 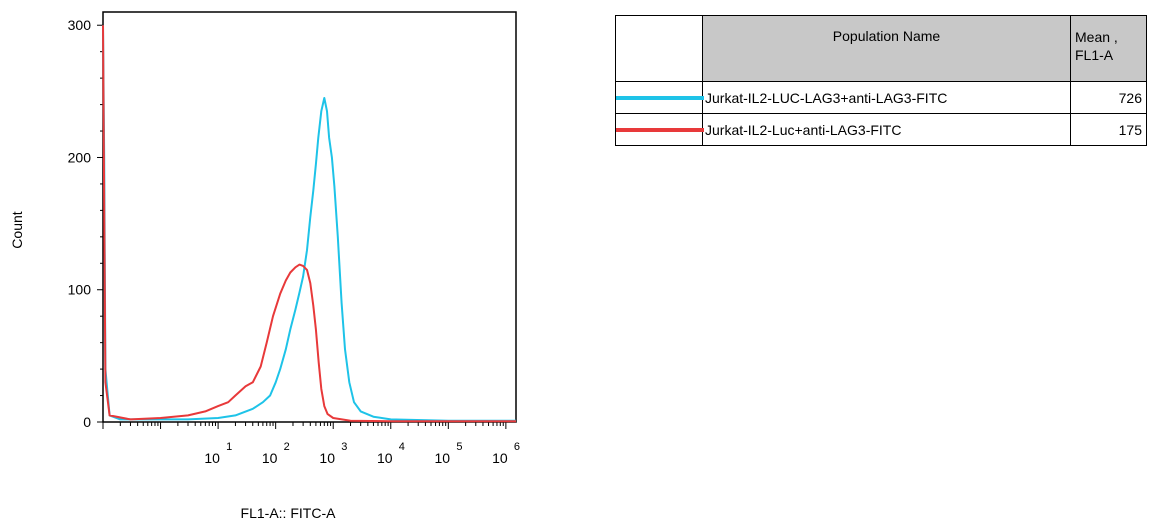 What do you see at coordinates (80, 290) in the screenshot?
I see `y-tick-label: 100` at bounding box center [80, 290].